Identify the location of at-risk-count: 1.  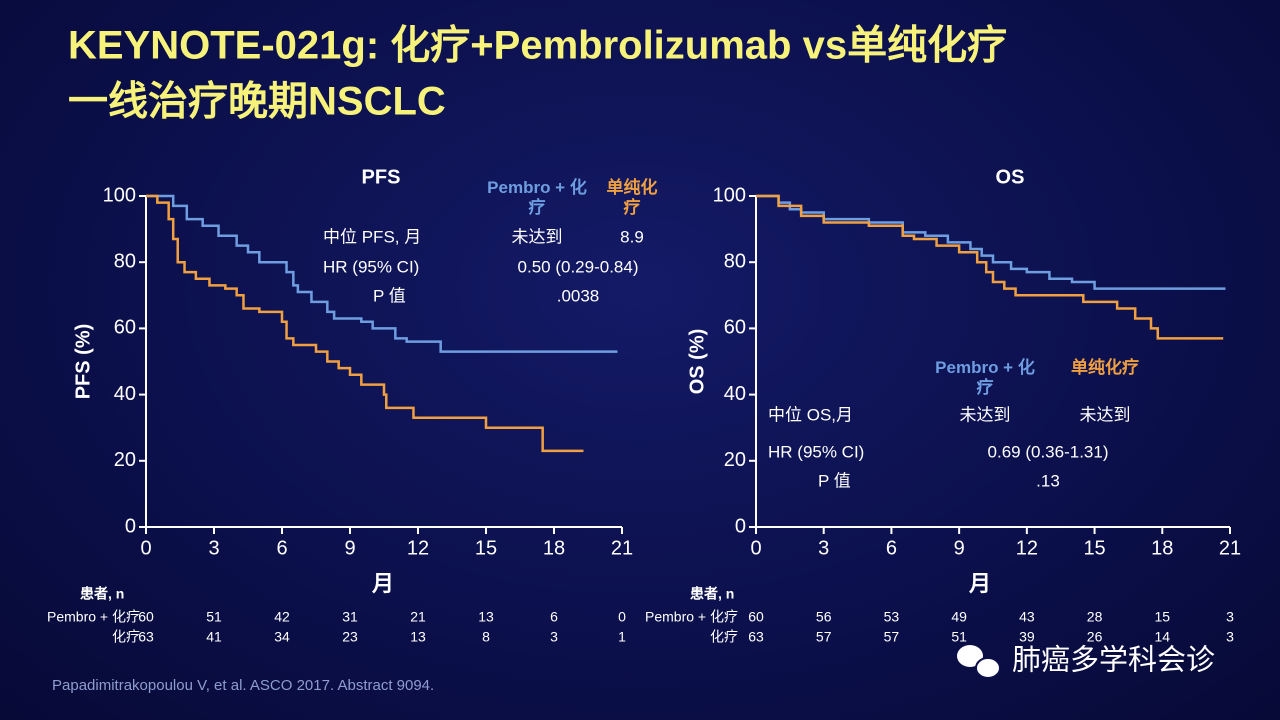
(622, 637).